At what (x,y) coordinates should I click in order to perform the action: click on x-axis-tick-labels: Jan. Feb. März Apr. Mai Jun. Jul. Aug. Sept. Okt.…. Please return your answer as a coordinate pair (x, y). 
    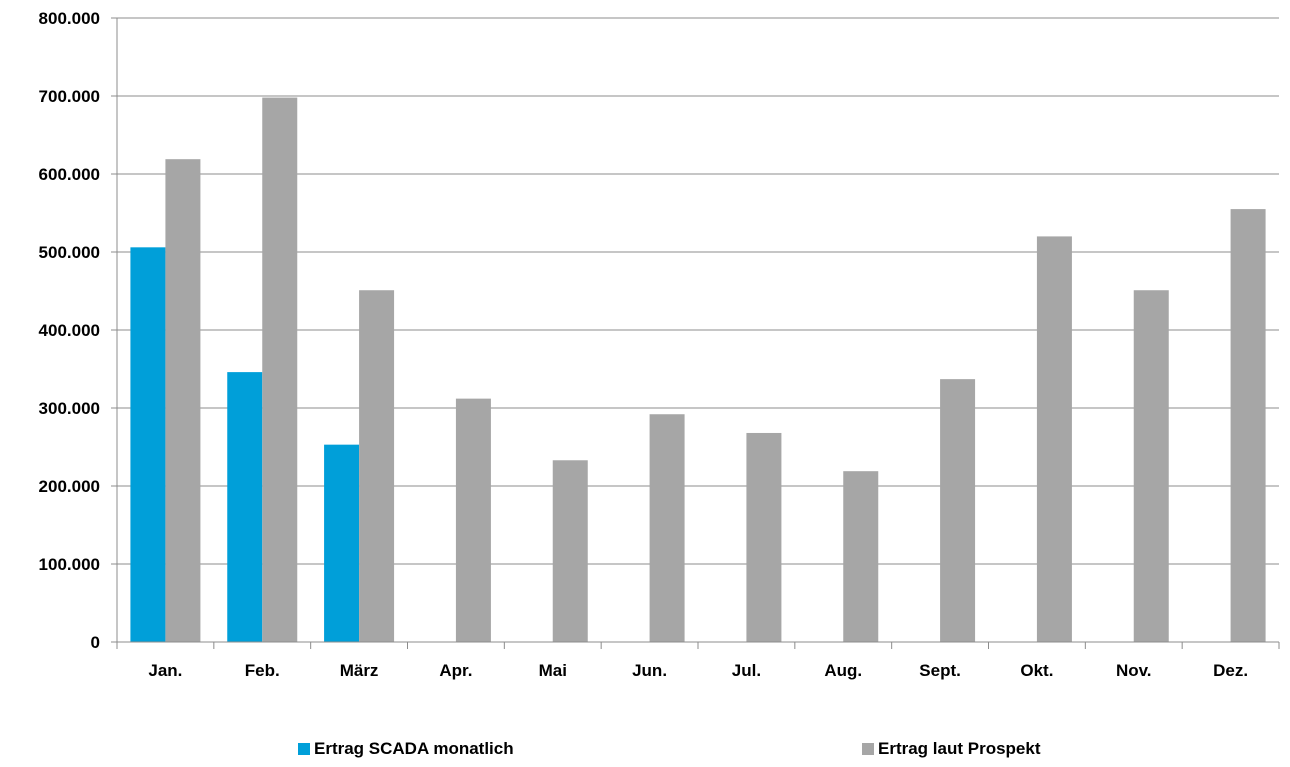
    Looking at the image, I should click on (698, 670).